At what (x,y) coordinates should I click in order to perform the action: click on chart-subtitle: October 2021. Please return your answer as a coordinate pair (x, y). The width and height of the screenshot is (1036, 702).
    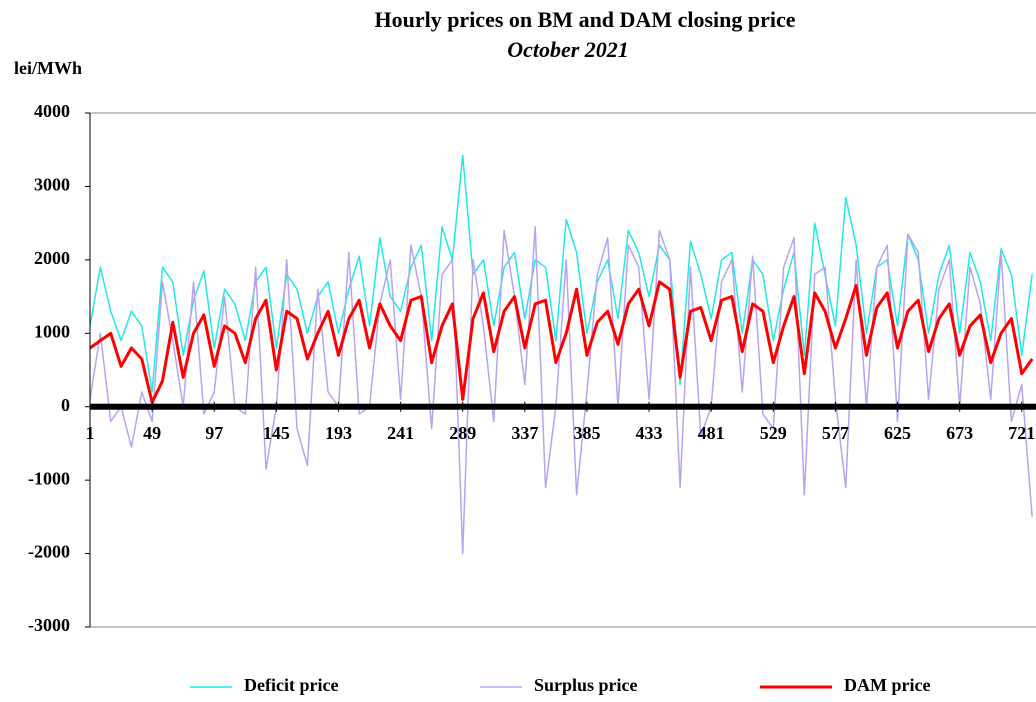
    Looking at the image, I should click on (568, 49).